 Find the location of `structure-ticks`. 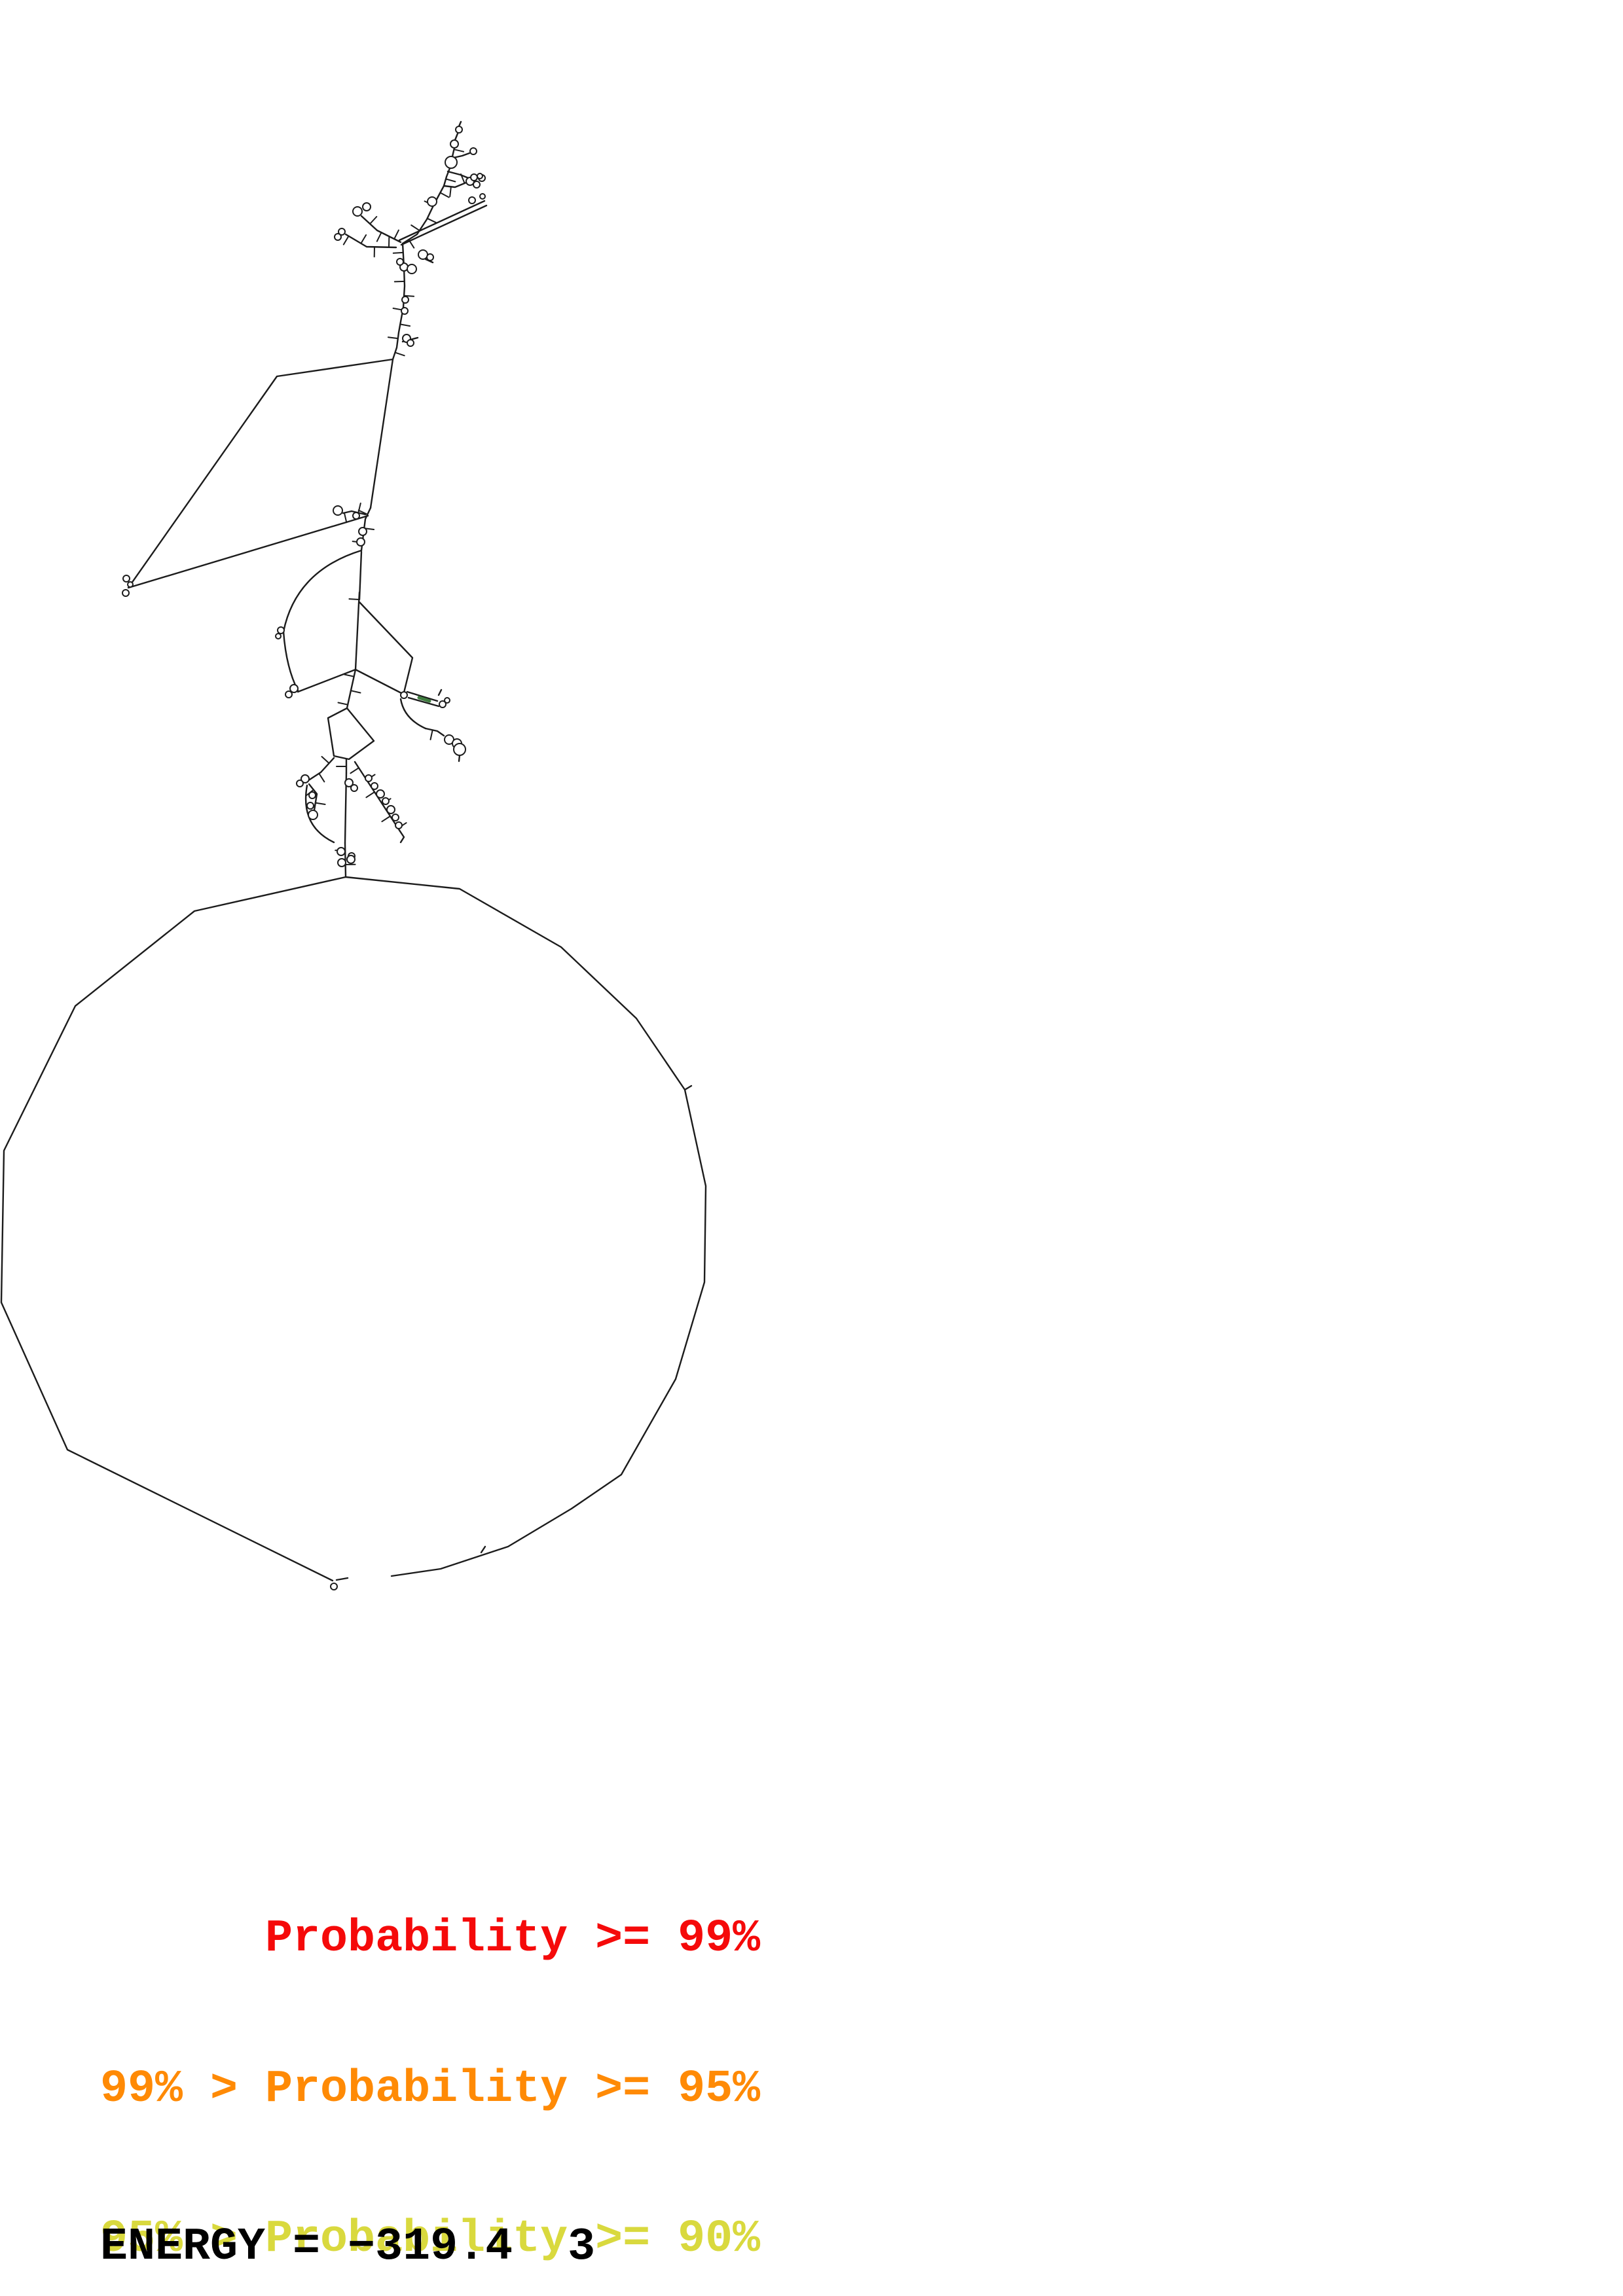

structure-ticks is located at coordinates (385, 507).